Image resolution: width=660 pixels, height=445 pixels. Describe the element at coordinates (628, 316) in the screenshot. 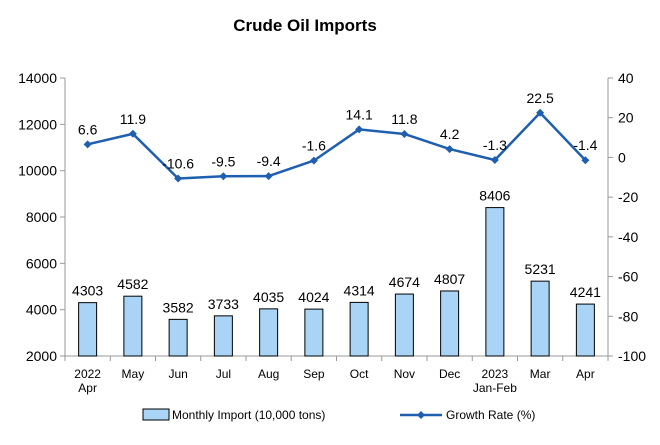

I see `y-right-tick-label: -80` at that location.